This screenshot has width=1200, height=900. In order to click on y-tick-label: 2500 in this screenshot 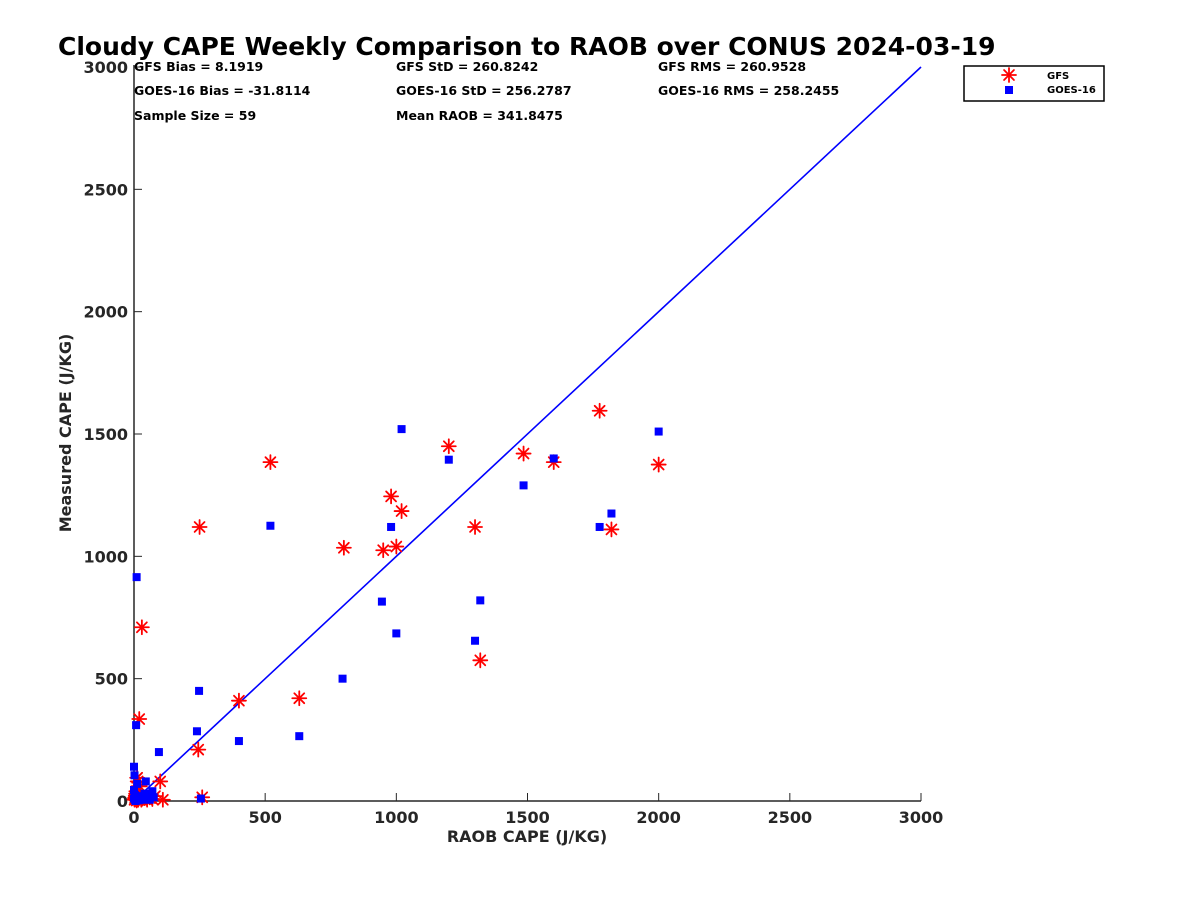, I will do `click(105, 189)`.